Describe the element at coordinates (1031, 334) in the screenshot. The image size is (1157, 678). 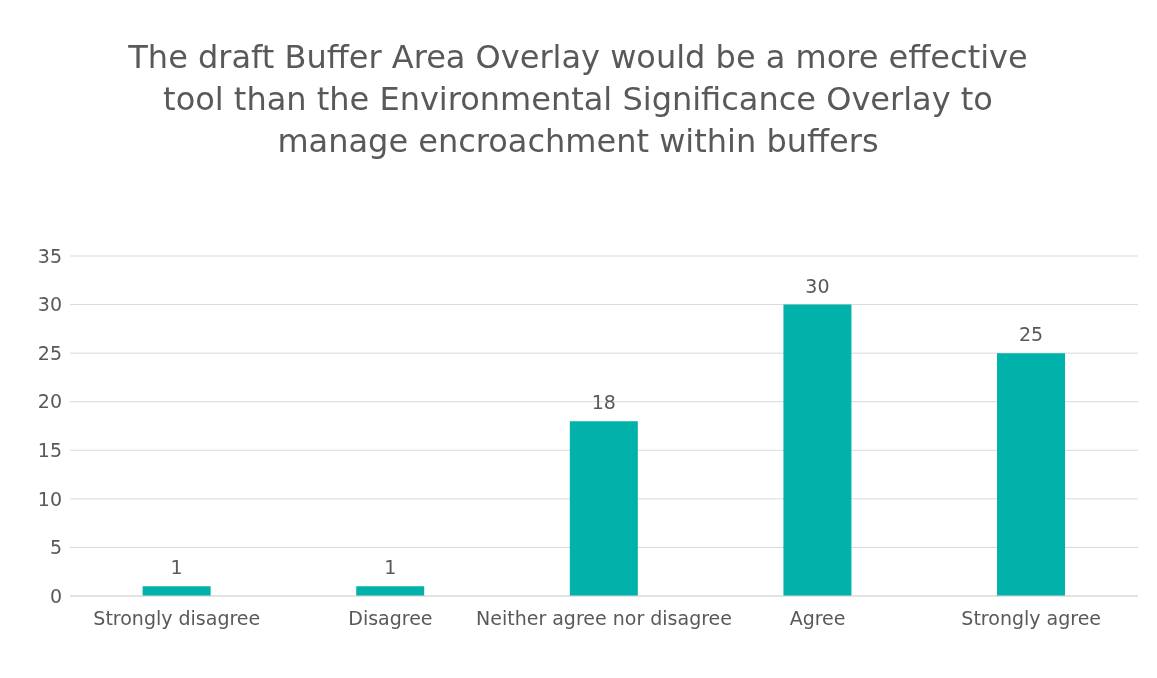
I see `data-label: 25` at that location.